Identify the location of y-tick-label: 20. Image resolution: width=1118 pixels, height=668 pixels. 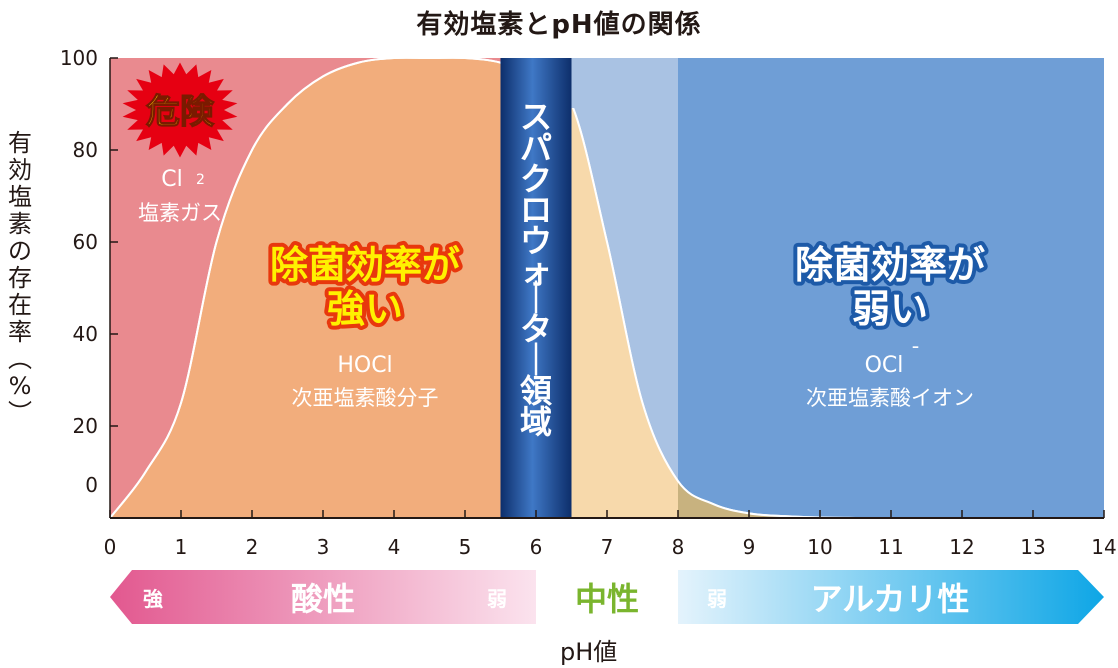
(85, 426).